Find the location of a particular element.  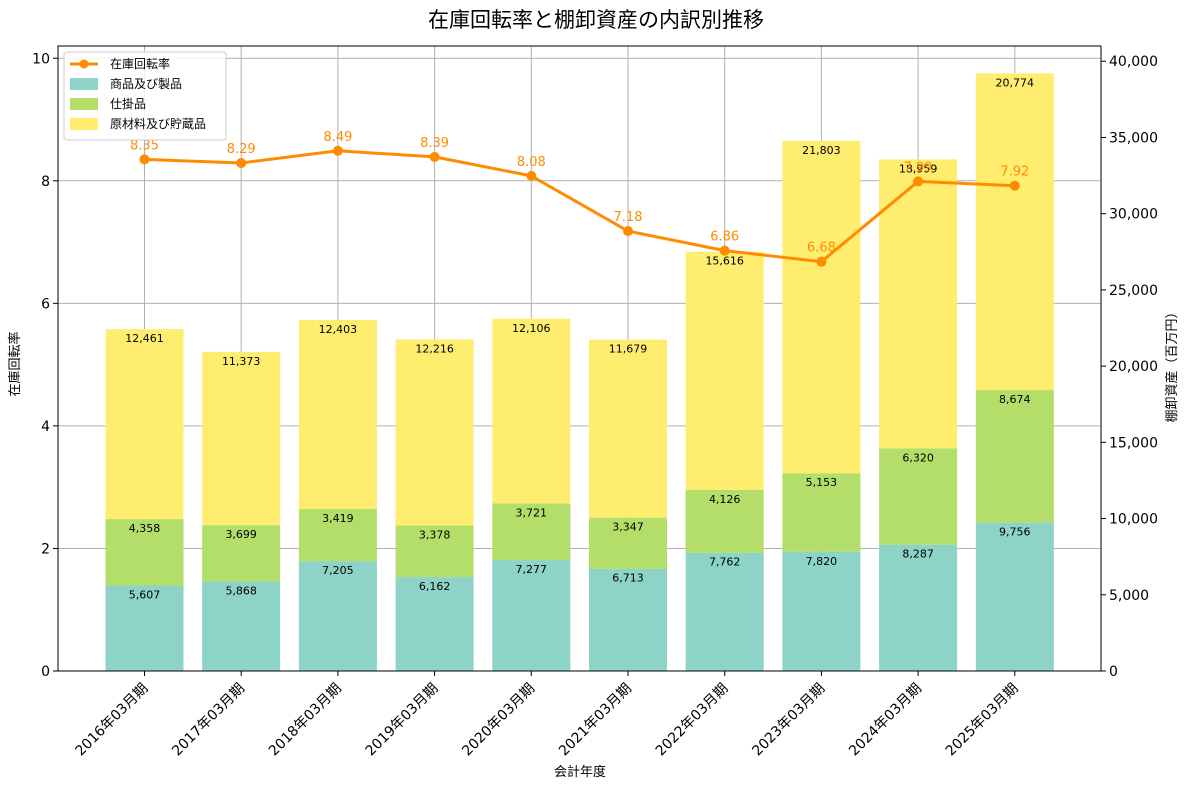

x-tick-label: 2023年03月期 is located at coordinates (788, 720).